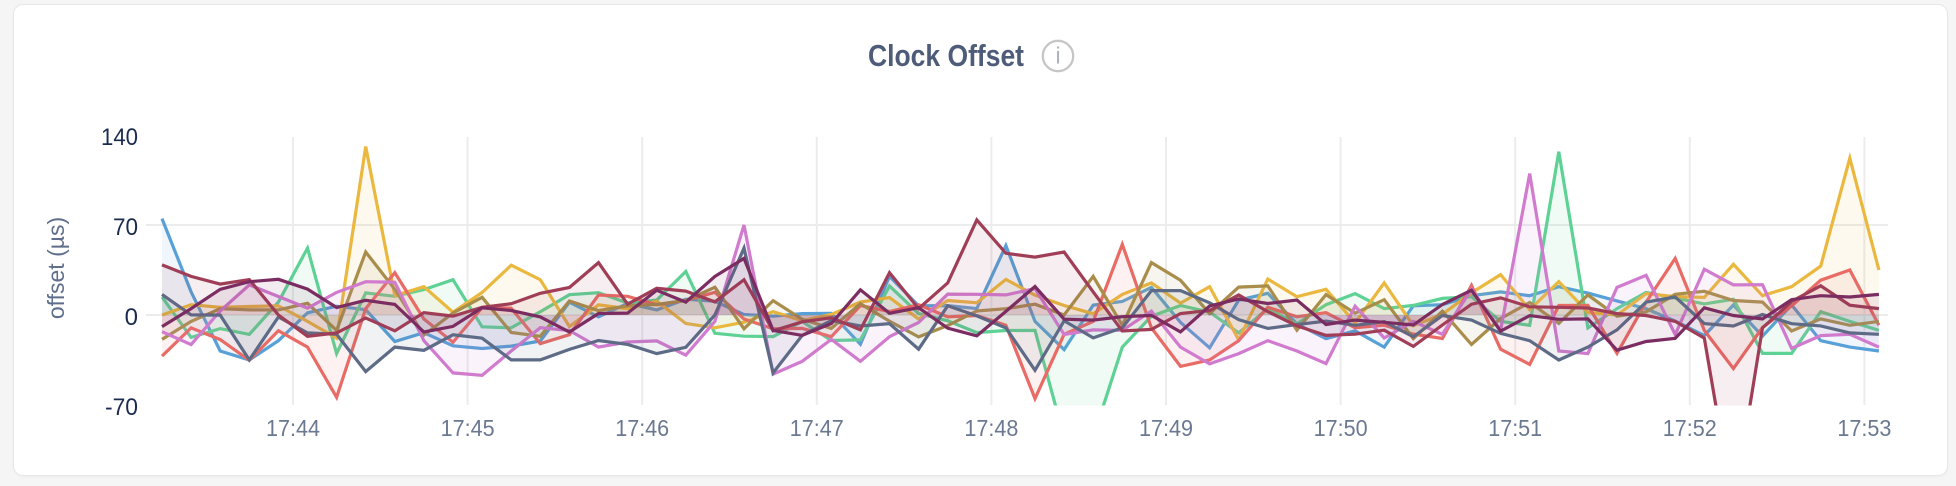 Image resolution: width=1956 pixels, height=486 pixels. Describe the element at coordinates (1166, 428) in the screenshot. I see `svg-text: 17:49` at that location.